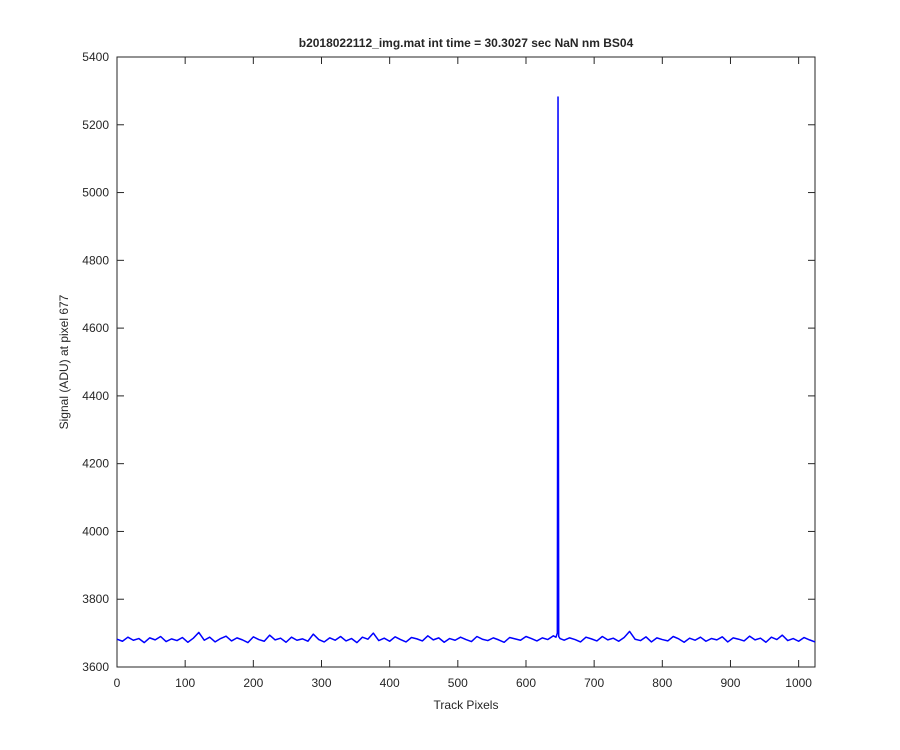  I want to click on x-tick-label: 300, so click(321, 683).